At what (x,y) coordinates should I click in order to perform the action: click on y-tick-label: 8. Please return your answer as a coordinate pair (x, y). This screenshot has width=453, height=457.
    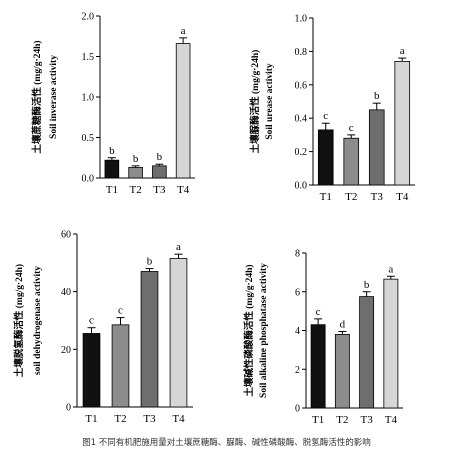
    Looking at the image, I should click on (297, 254).